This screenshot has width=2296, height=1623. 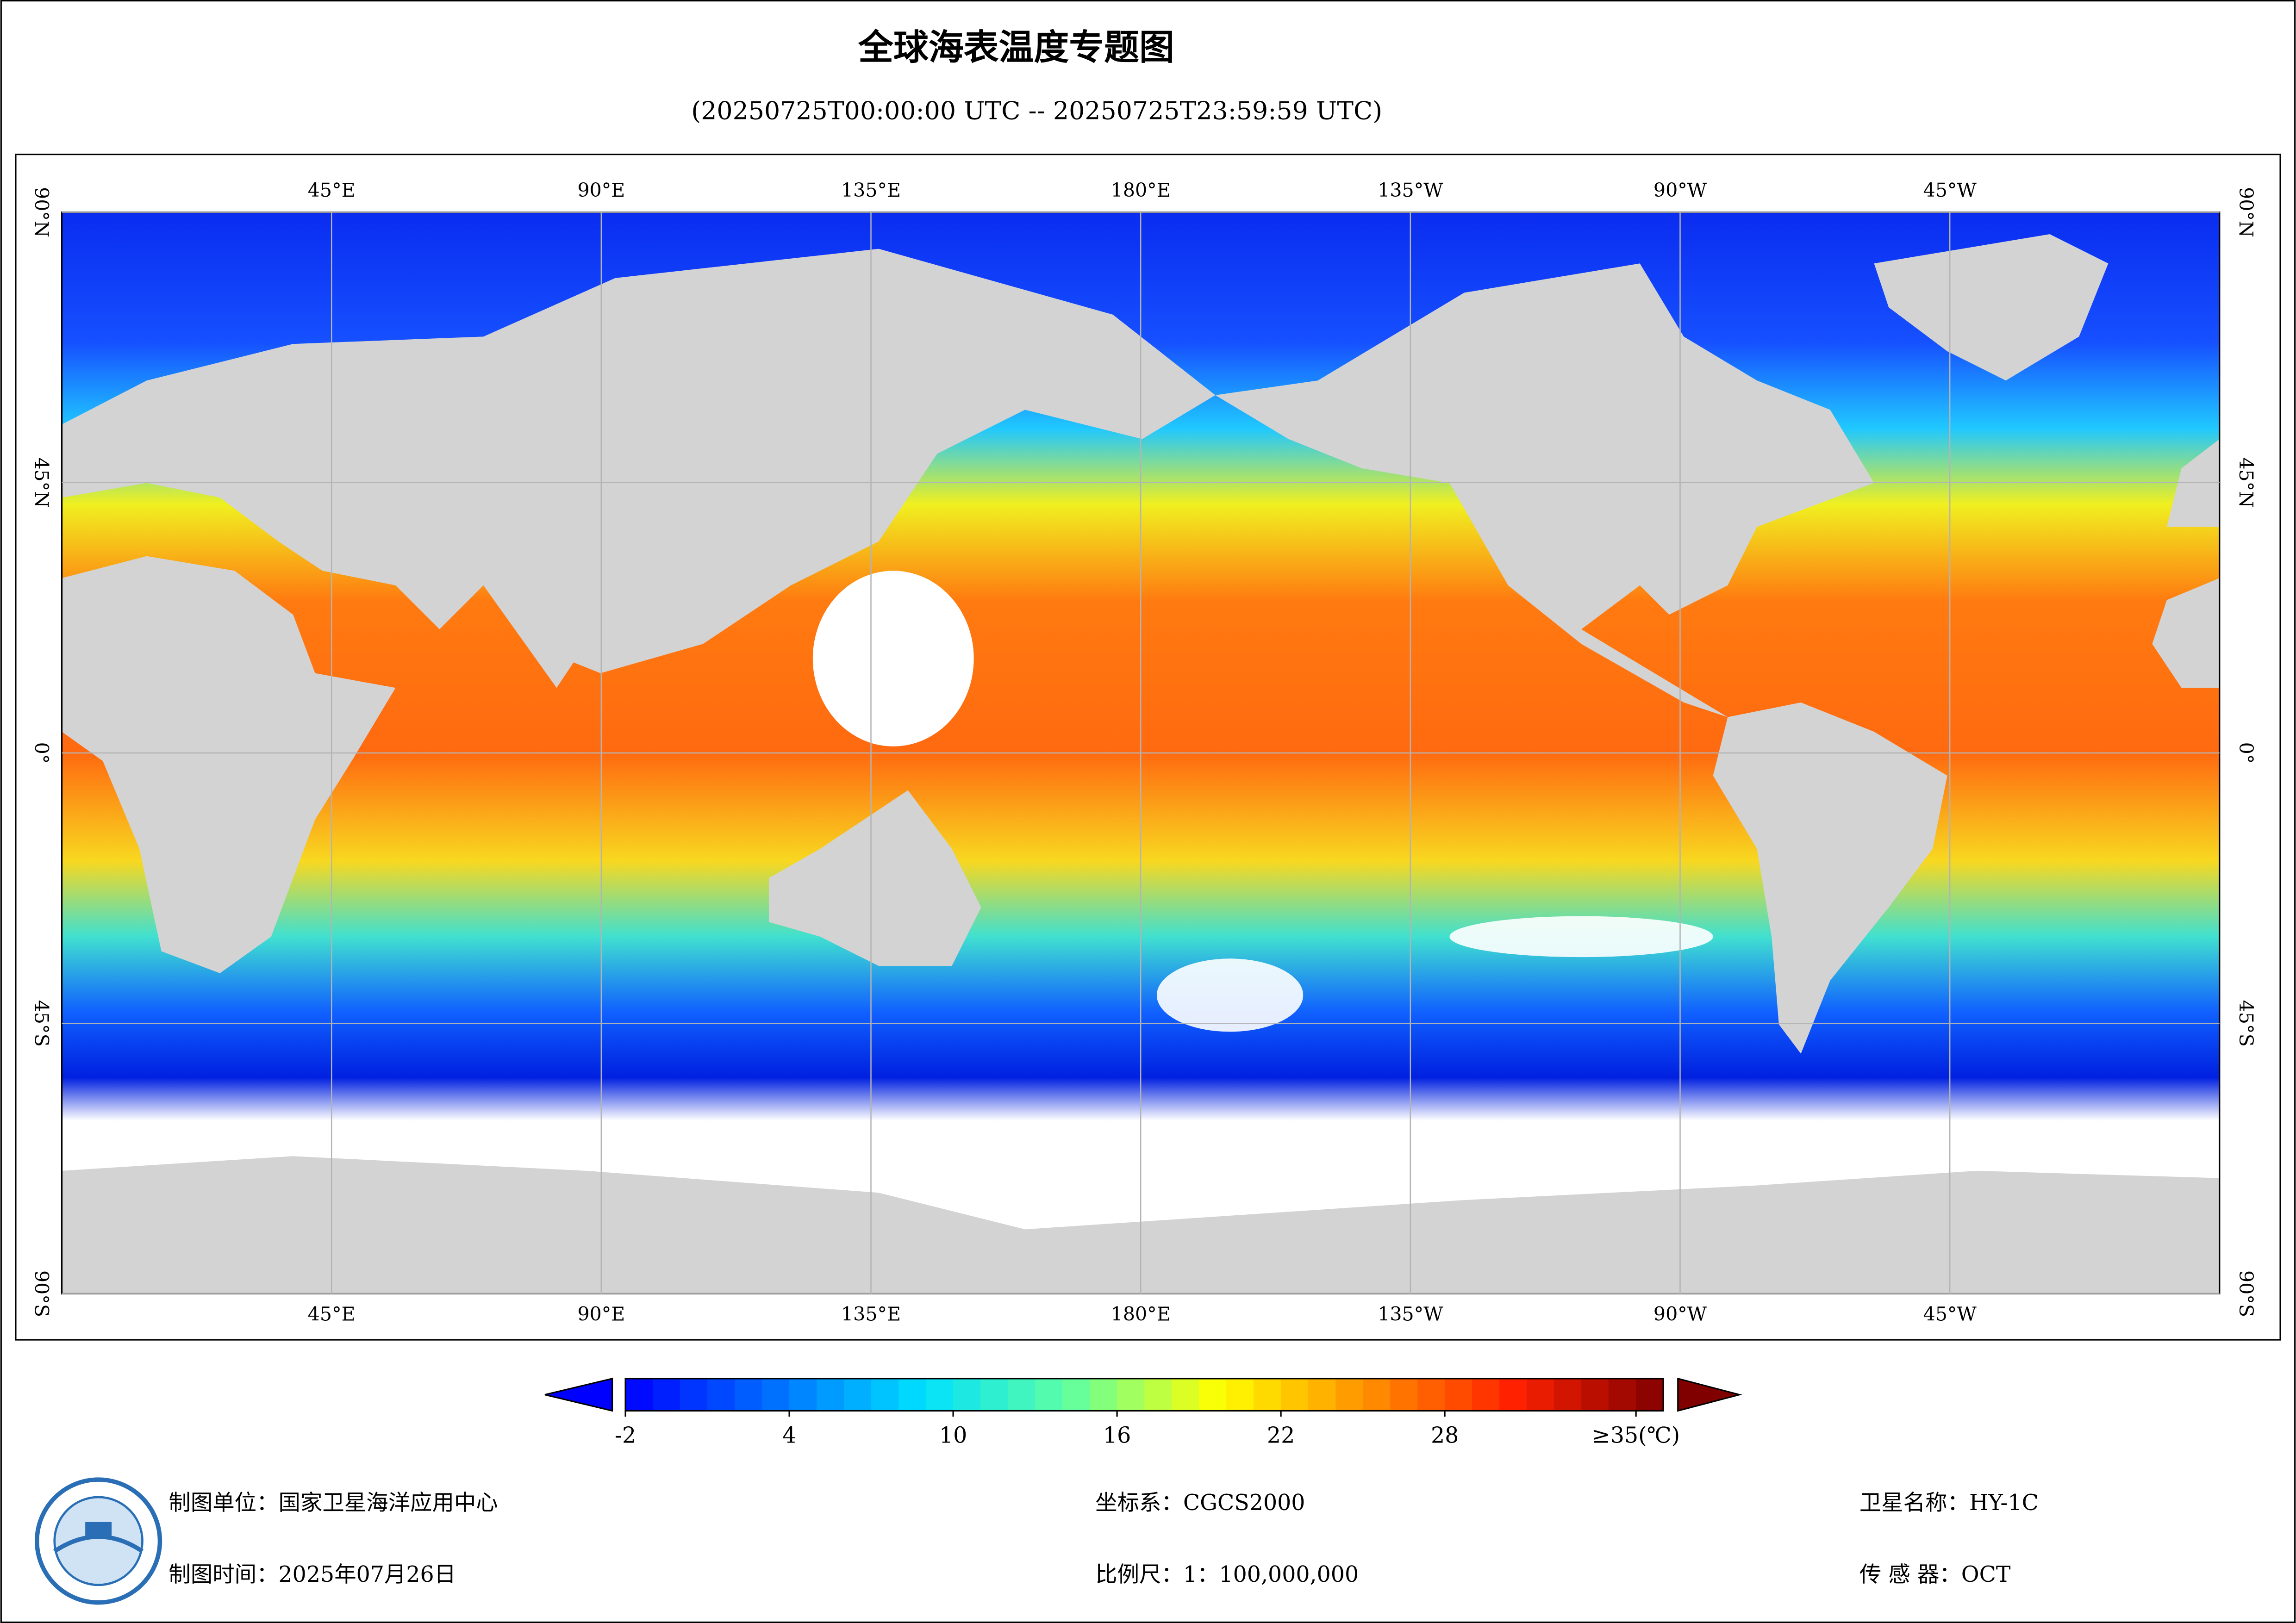 I want to click on land-australia, so click(x=874, y=878).